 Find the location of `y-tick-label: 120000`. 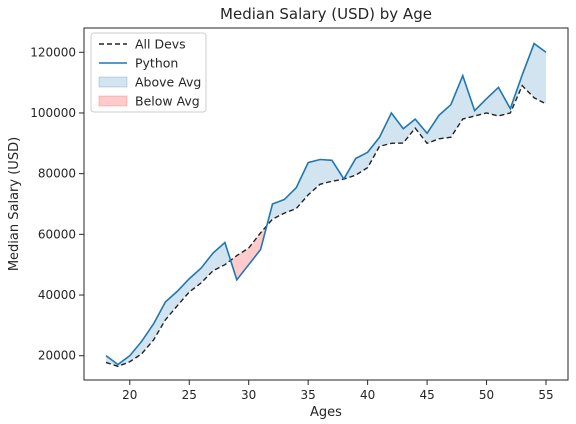

y-tick-label: 120000 is located at coordinates (53, 52).